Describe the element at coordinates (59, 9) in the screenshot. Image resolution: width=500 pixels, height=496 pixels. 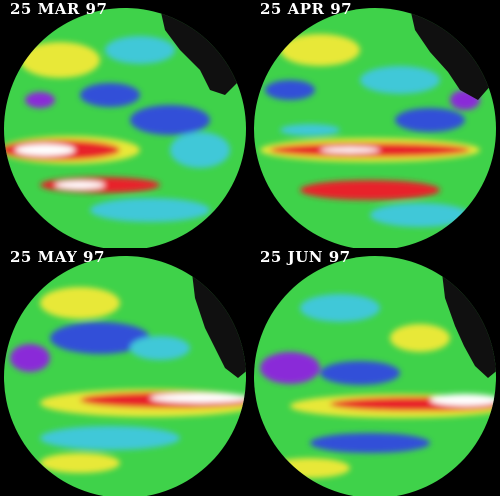
I see `date-label-mar: 25 MAR 97` at that location.